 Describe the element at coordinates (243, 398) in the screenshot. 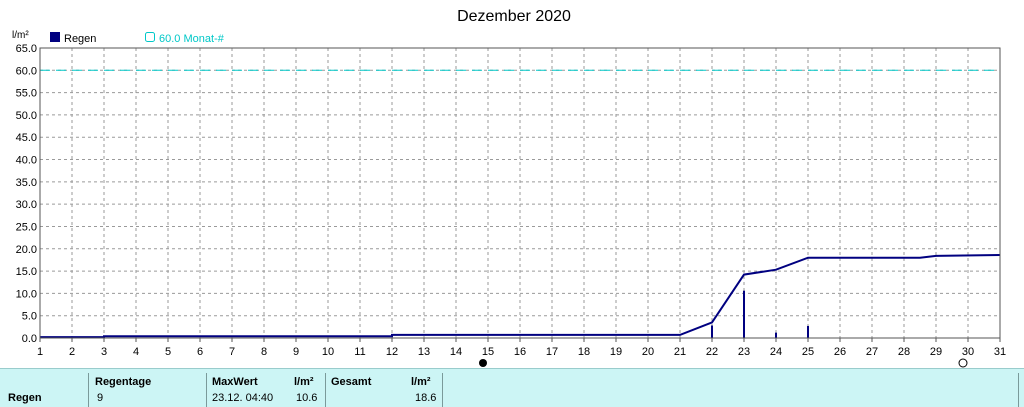

I see `maxwert-time: 23.12. 04:40` at that location.